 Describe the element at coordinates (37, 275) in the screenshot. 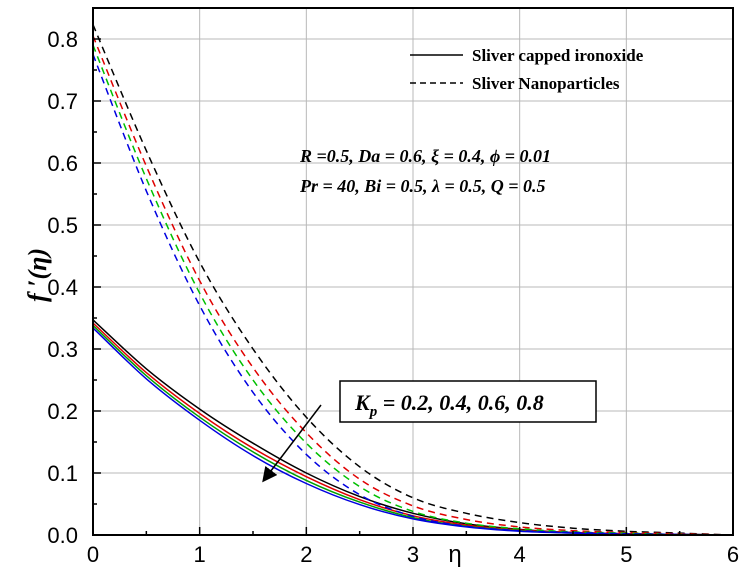

I see `y-axis-title: f ′(η)` at that location.